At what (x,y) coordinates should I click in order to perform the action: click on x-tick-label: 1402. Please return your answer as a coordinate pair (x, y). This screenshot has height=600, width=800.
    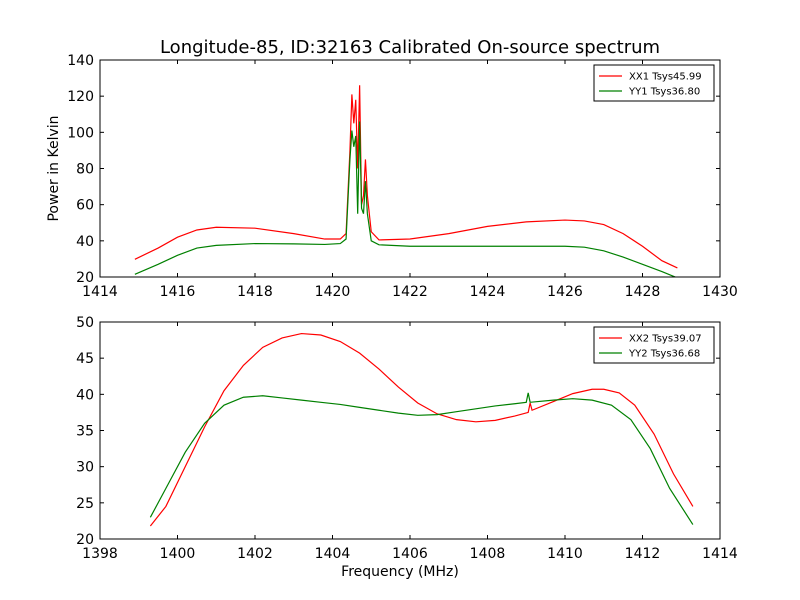
    Looking at the image, I should click on (255, 554).